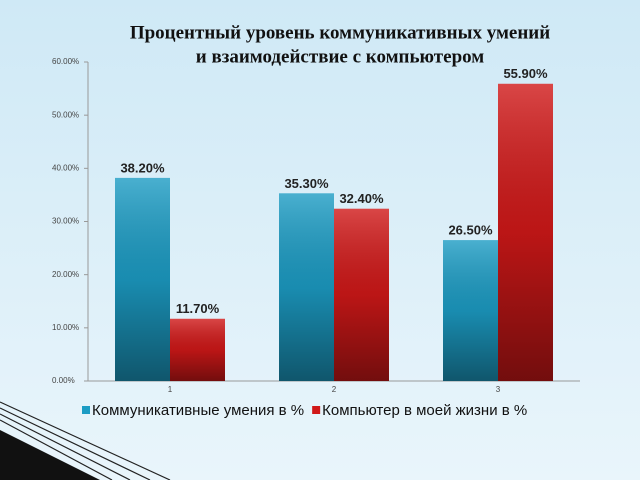 This screenshot has height=480, width=640. What do you see at coordinates (198, 308) in the screenshot?
I see `value-label: 11.70%` at bounding box center [198, 308].